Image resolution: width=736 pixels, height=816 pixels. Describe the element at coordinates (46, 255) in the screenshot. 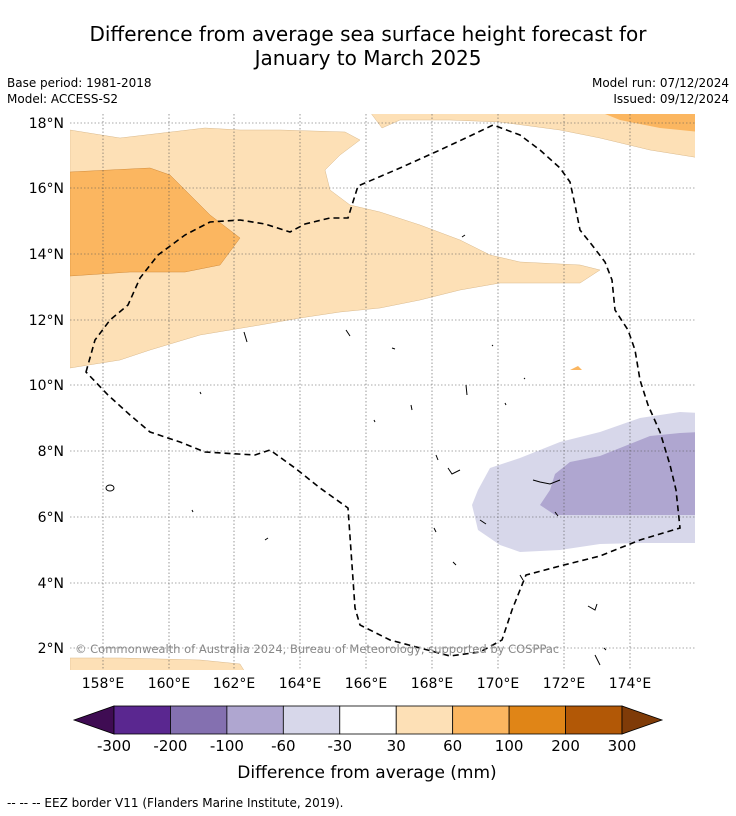

I see `lat-label: 14°N` at that location.